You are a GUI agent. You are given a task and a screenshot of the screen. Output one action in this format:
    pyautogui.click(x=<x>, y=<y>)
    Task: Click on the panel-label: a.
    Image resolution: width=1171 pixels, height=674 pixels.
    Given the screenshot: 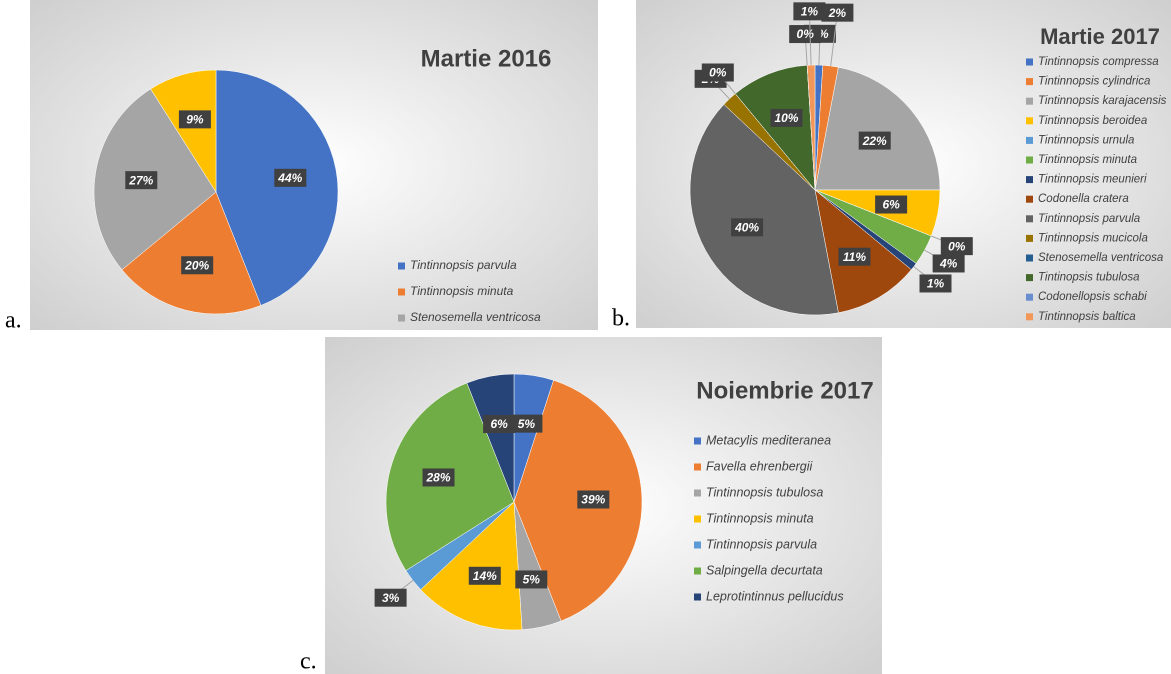 What is the action you would take?
    pyautogui.click(x=13, y=321)
    